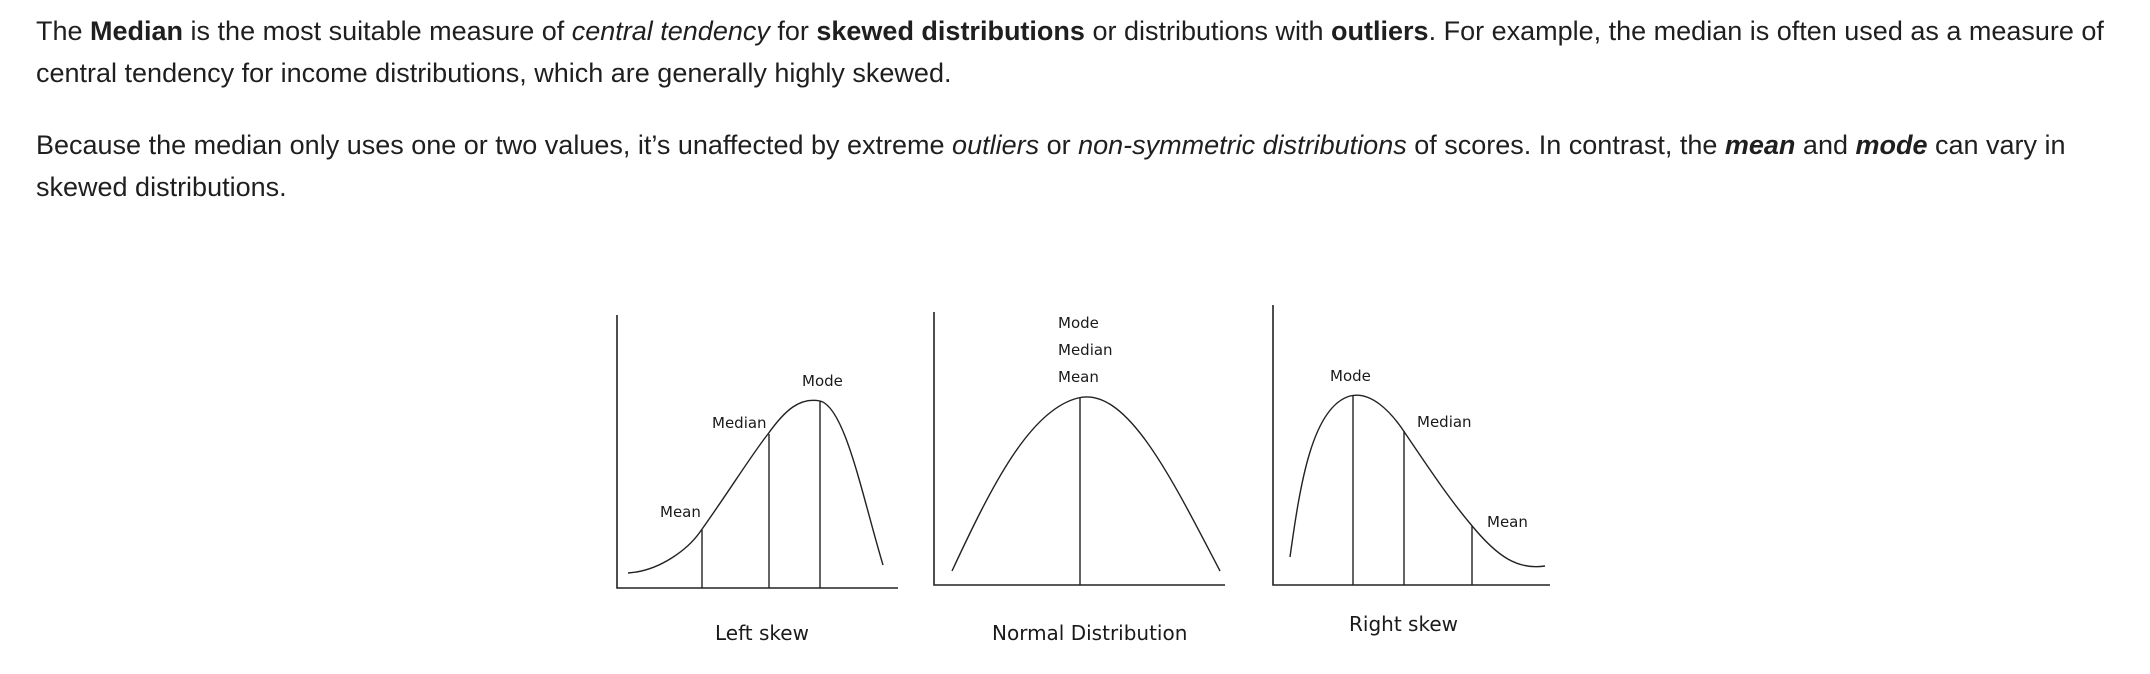 The width and height of the screenshot is (2150, 674). What do you see at coordinates (1059, 145) in the screenshot?
I see `text-span: or` at bounding box center [1059, 145].